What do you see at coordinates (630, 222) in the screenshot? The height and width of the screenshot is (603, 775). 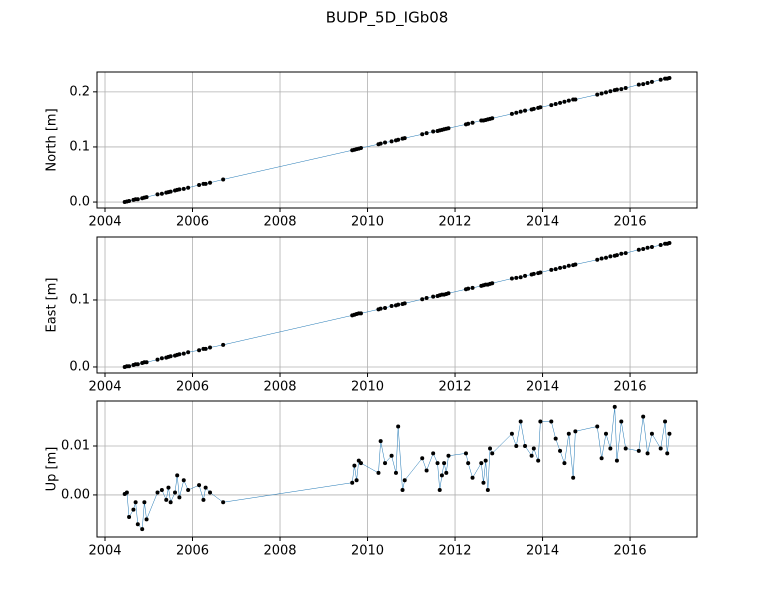 I see `x-tick-label: 2016` at bounding box center [630, 222].